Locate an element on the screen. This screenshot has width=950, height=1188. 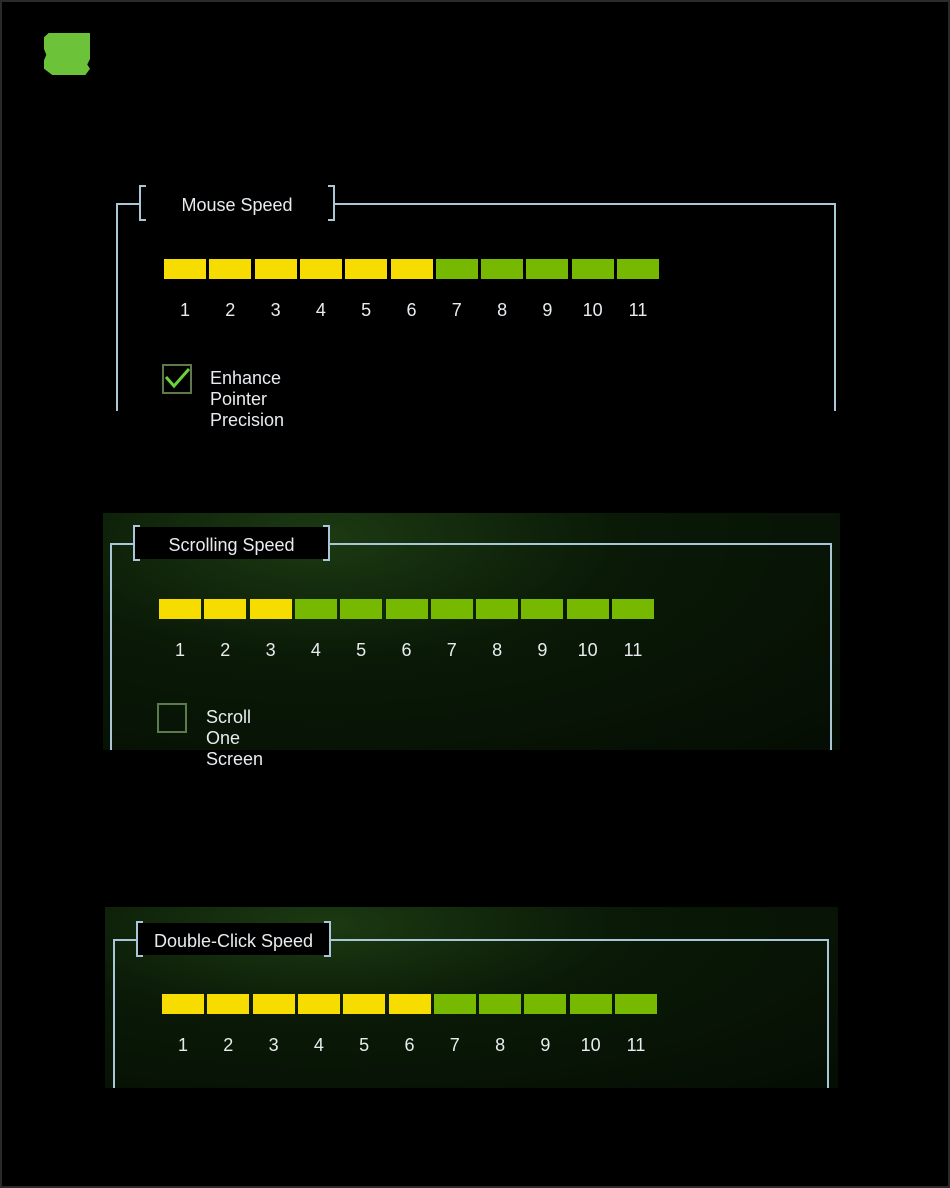
checkmark-icon is located at coordinates (177, 378).